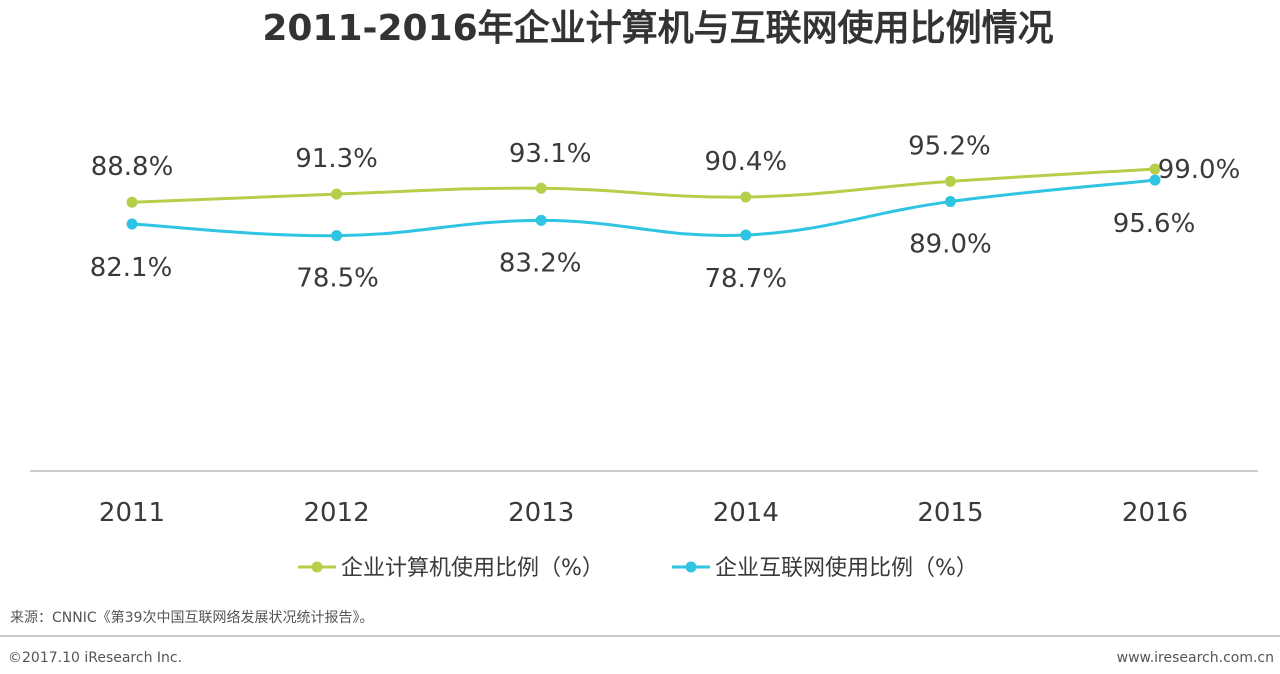  I want to click on x-tick-2011: 2011, so click(132, 513).